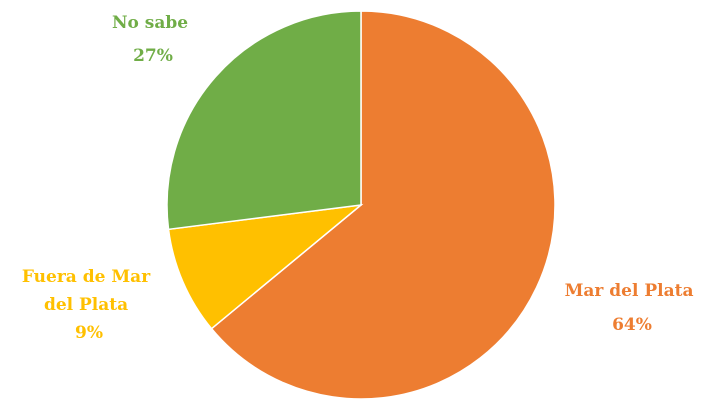 The width and height of the screenshot is (712, 399). I want to click on slice-value-fuera-de-mar-del-plata: 9%, so click(89, 333).